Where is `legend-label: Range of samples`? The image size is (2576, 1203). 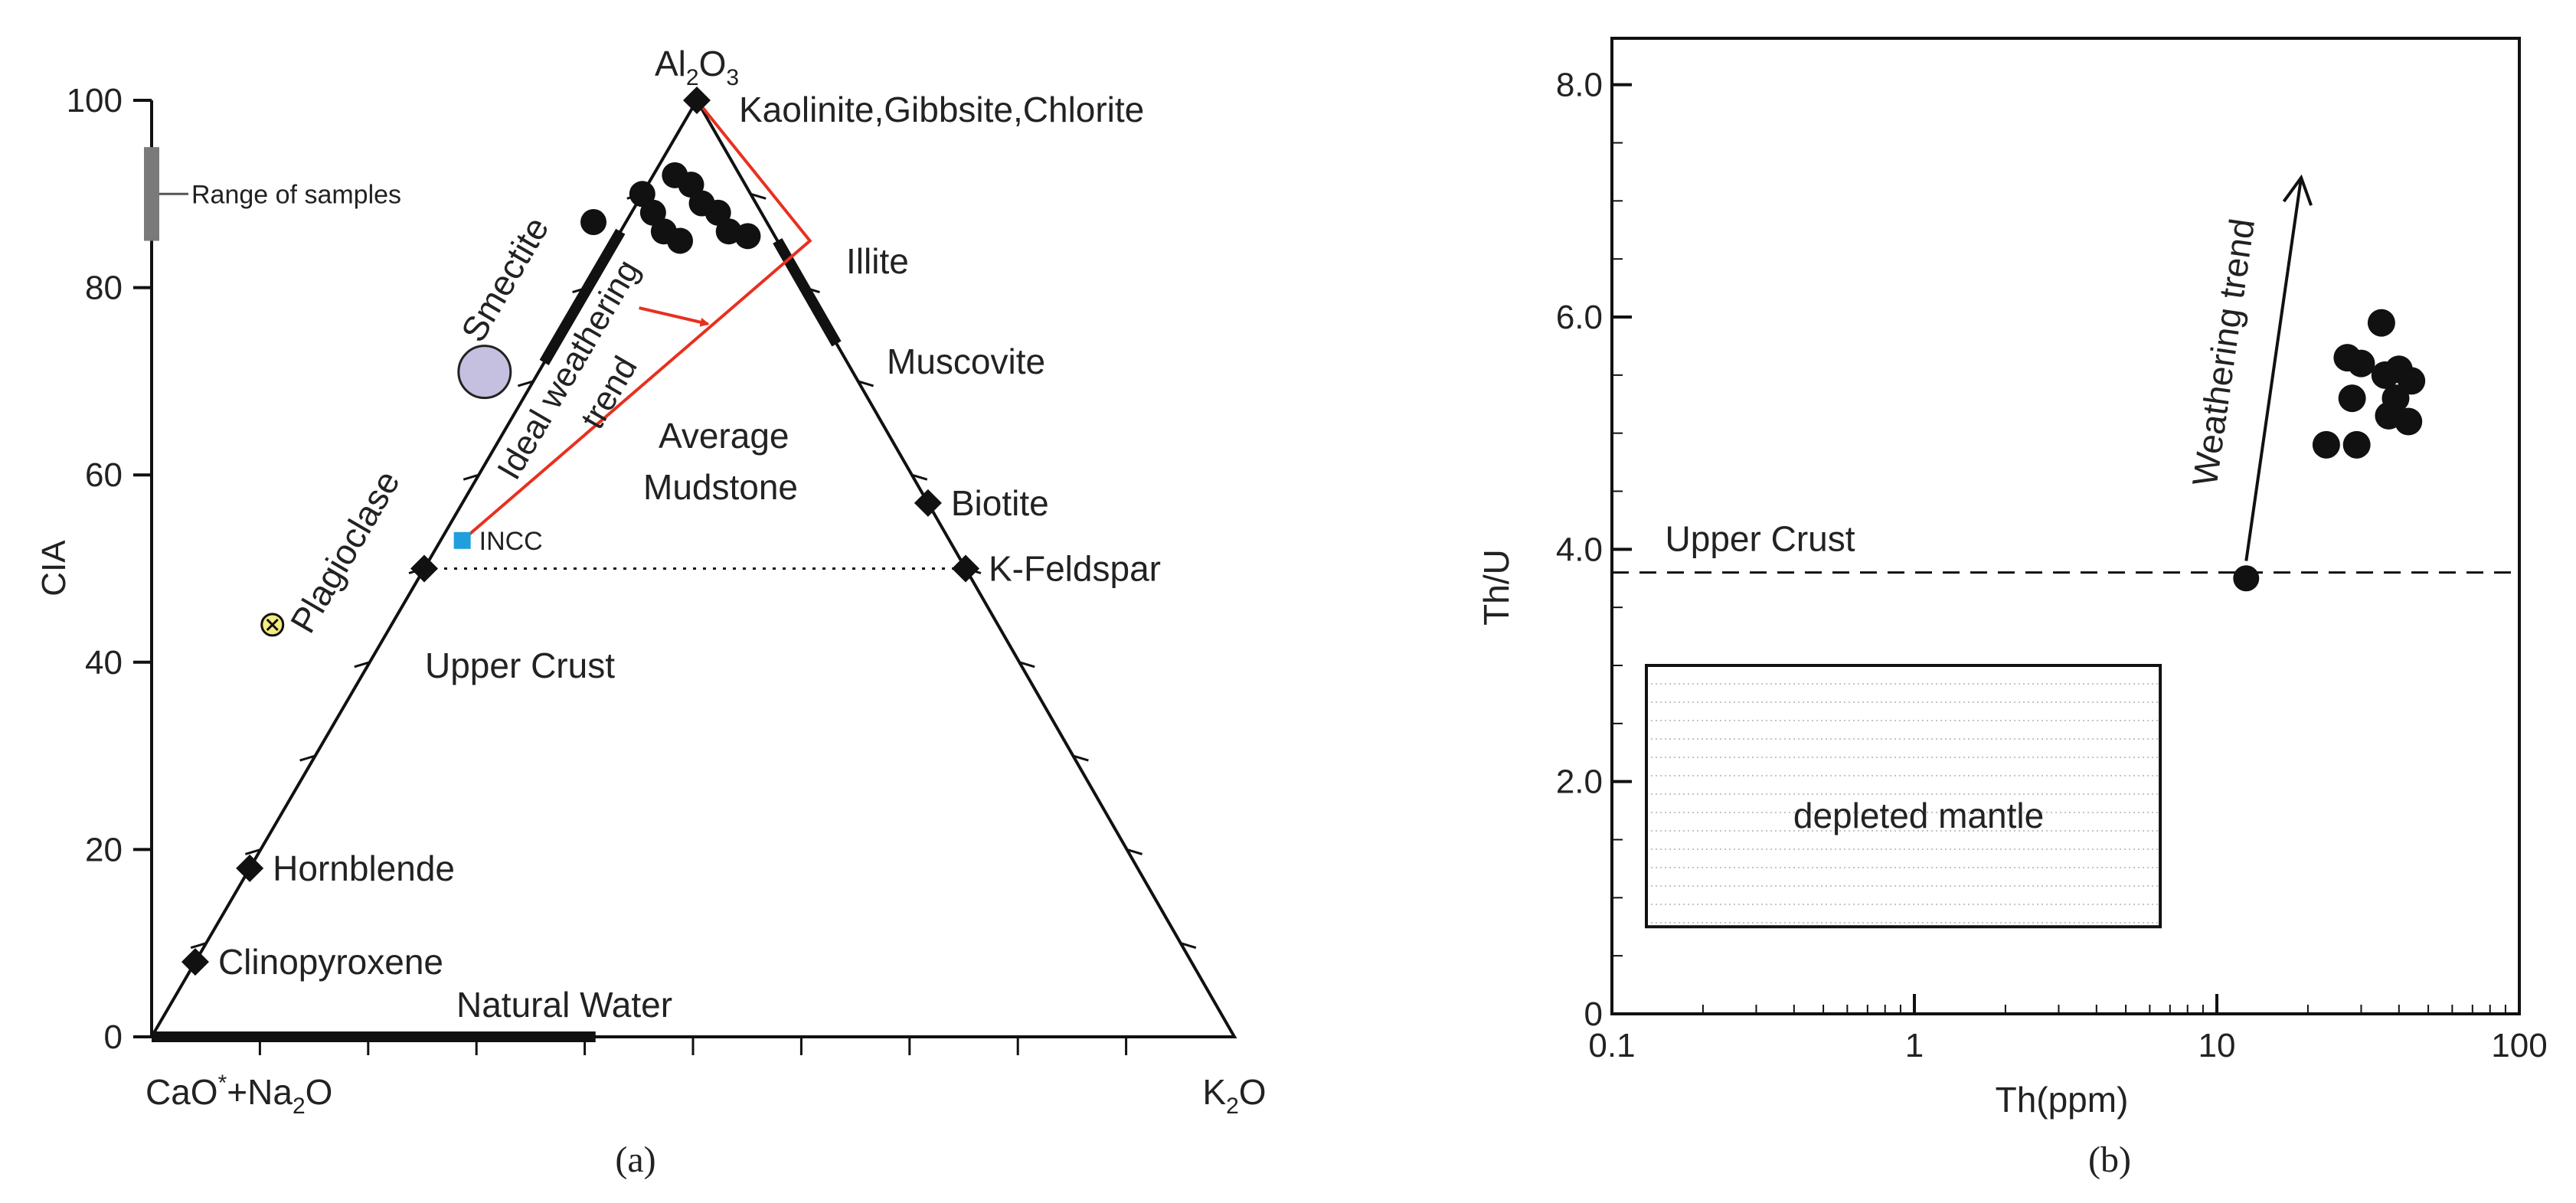 legend-label: Range of samples is located at coordinates (296, 194).